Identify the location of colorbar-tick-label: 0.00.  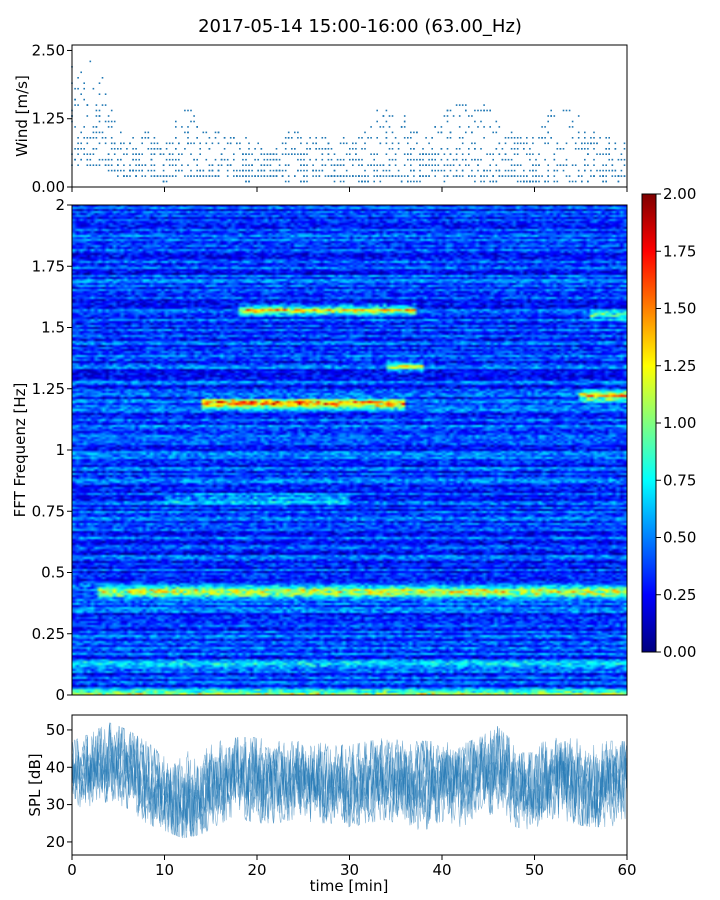
(679, 652).